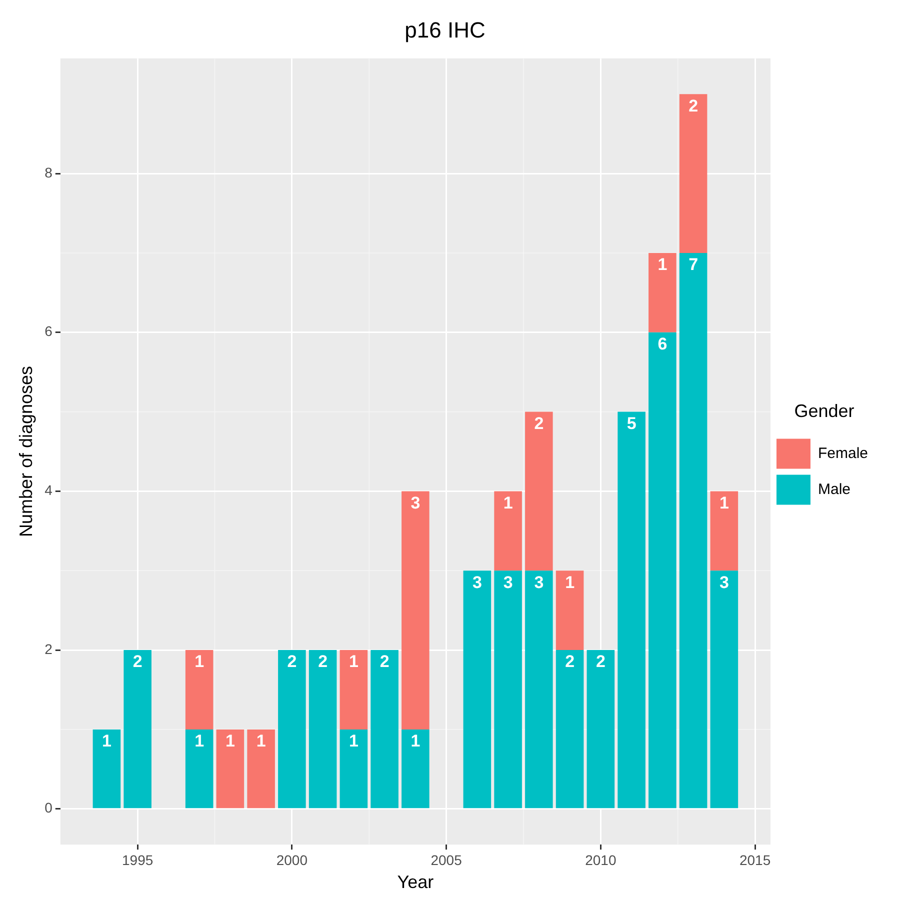 This screenshot has width=900, height=910. I want to click on y-tick-label: 2, so click(48, 648).